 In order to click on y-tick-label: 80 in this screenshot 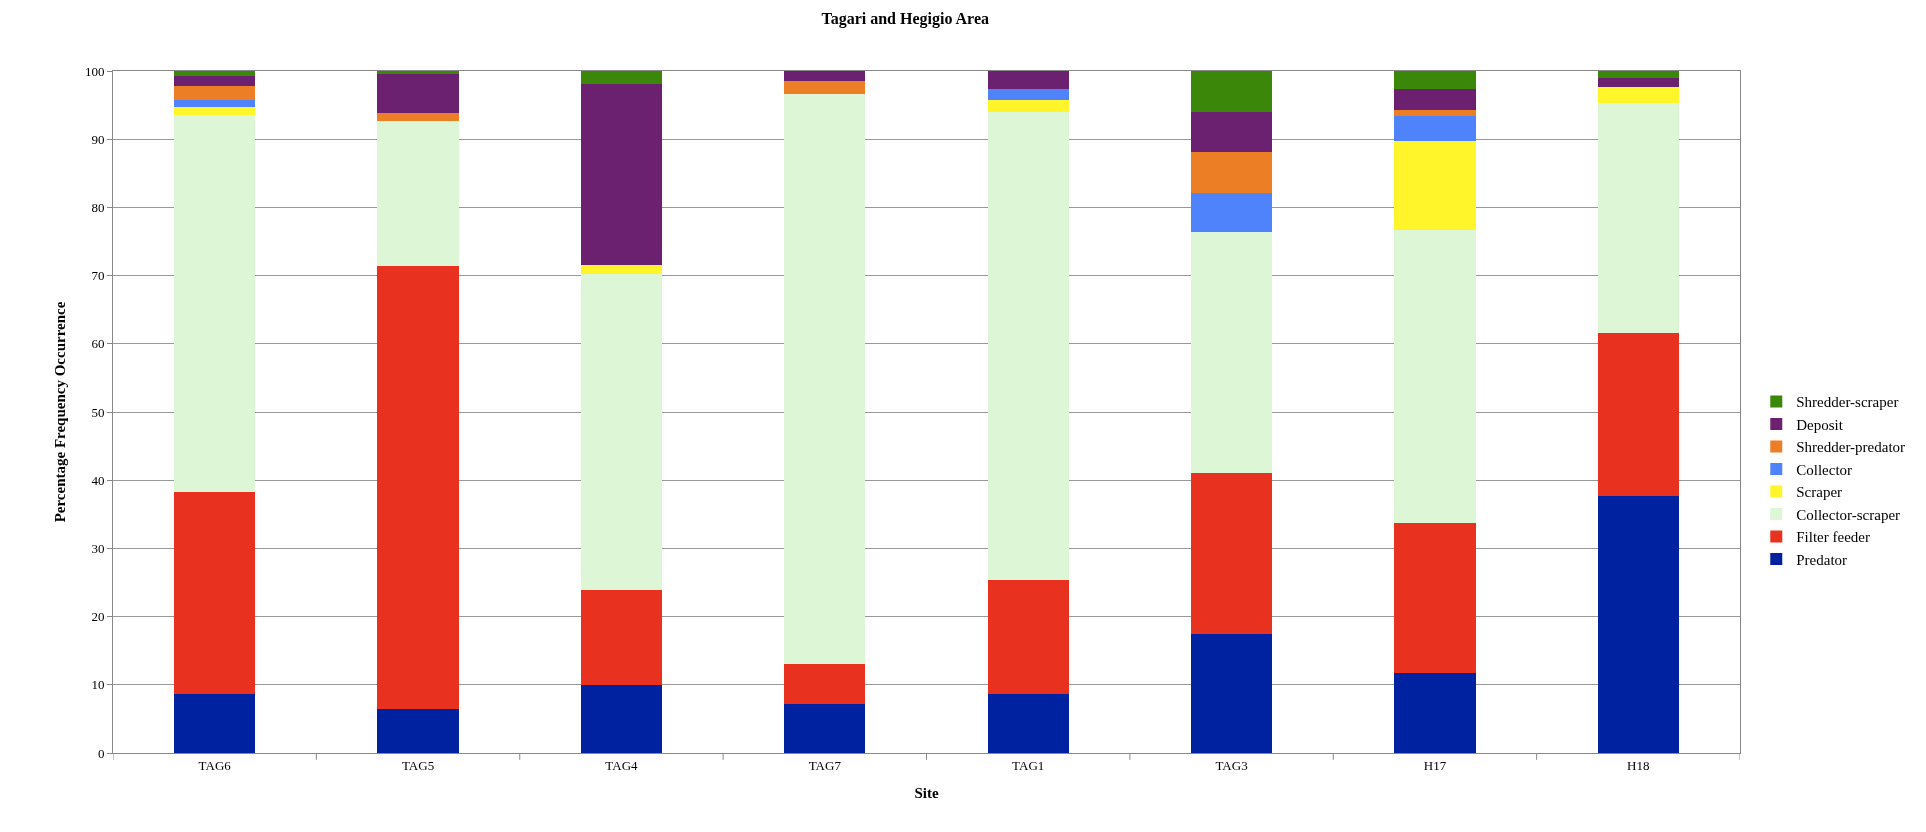, I will do `click(98, 207)`.